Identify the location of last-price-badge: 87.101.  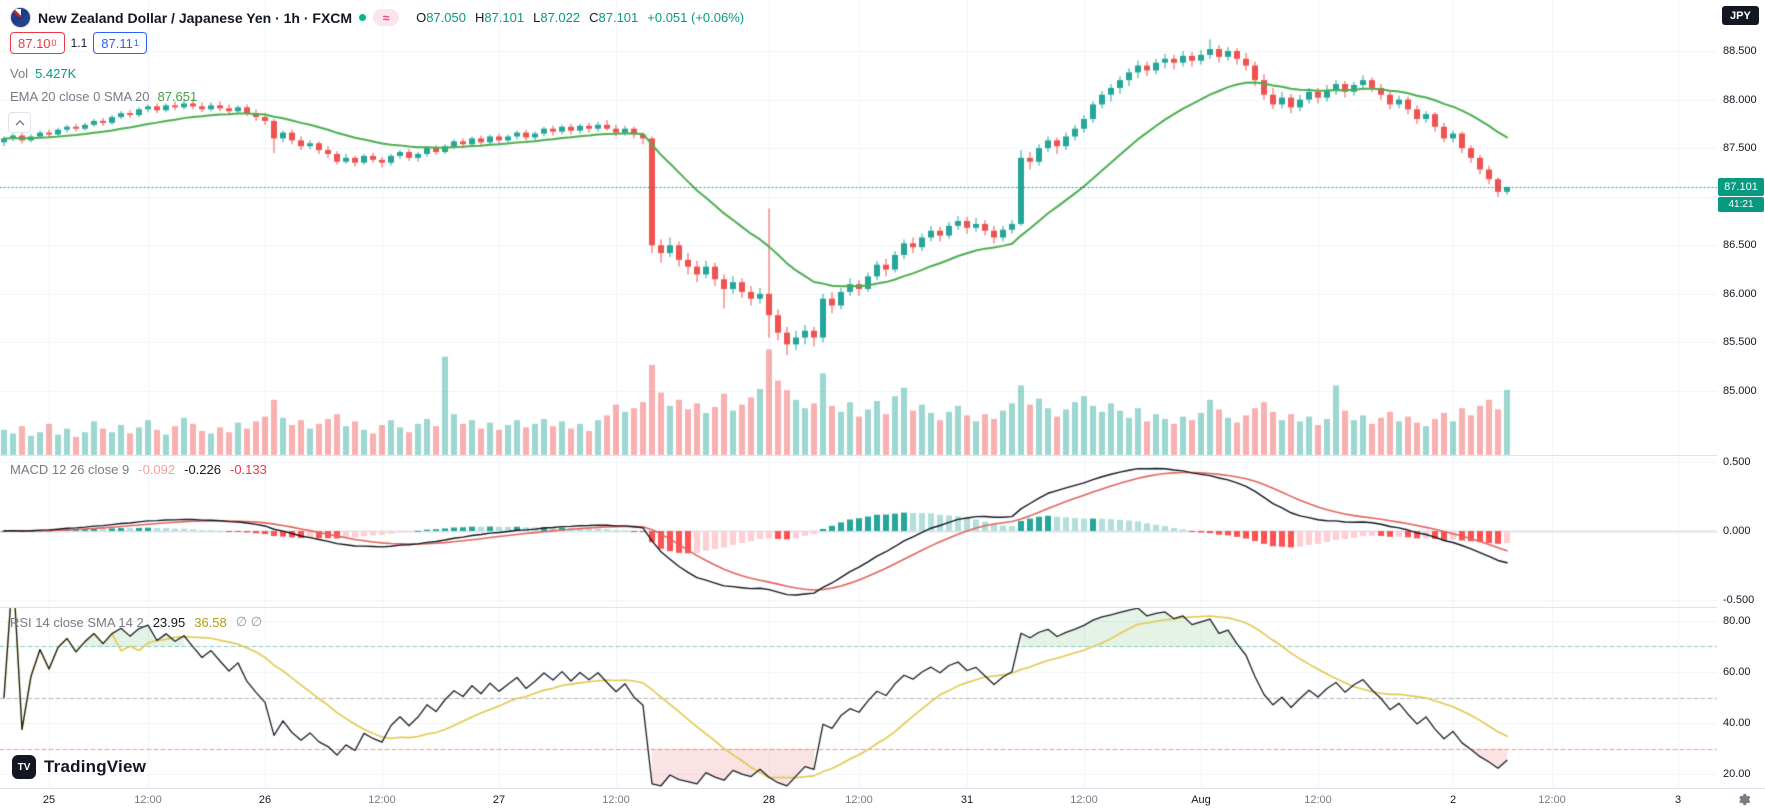
(1741, 187).